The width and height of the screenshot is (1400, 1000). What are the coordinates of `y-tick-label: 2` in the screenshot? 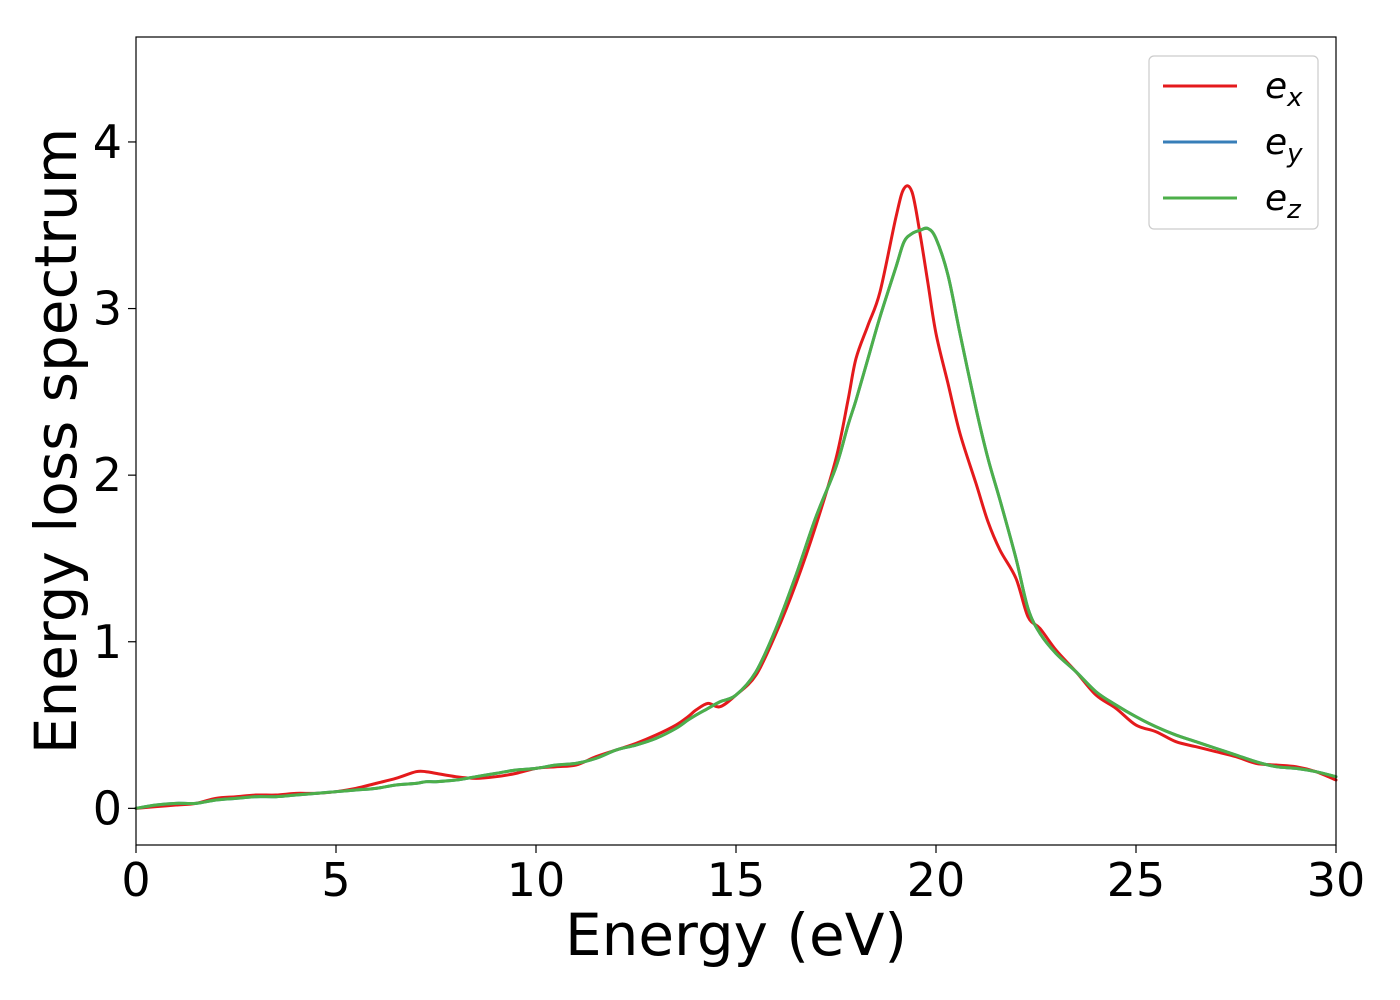 It's located at (107, 475).